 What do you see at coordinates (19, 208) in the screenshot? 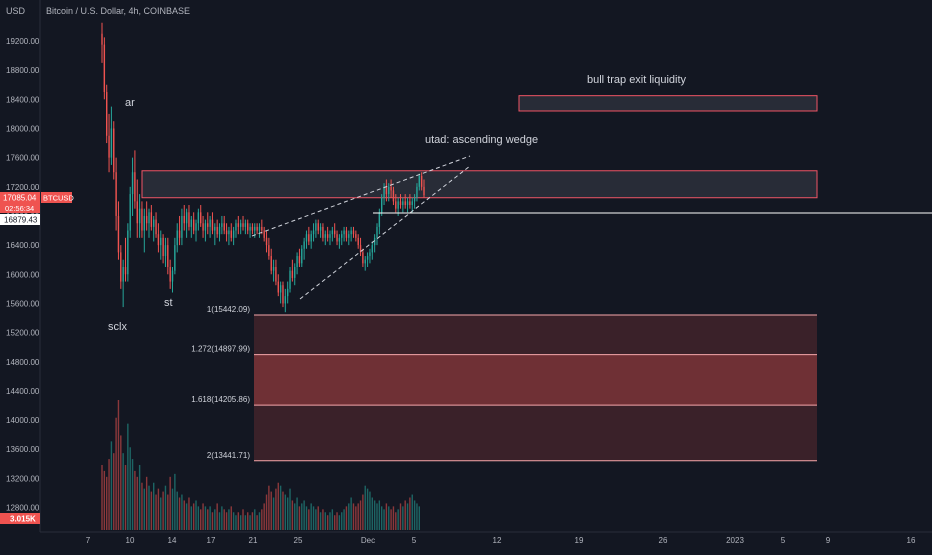
I see `countdown-value: 02:56:34` at bounding box center [19, 208].